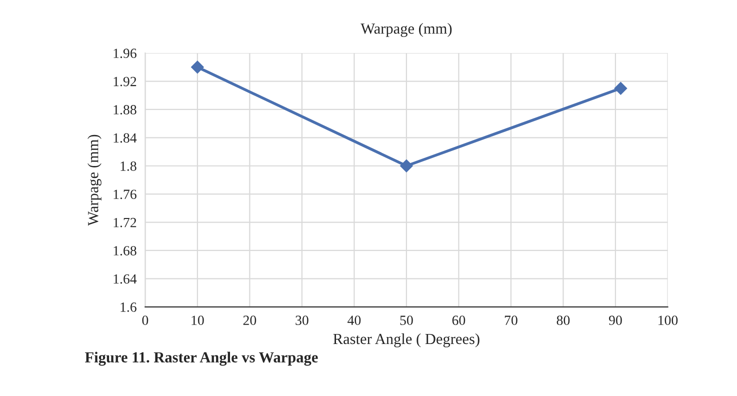 The height and width of the screenshot is (396, 737). I want to click on x-tick-label: 50, so click(406, 321).